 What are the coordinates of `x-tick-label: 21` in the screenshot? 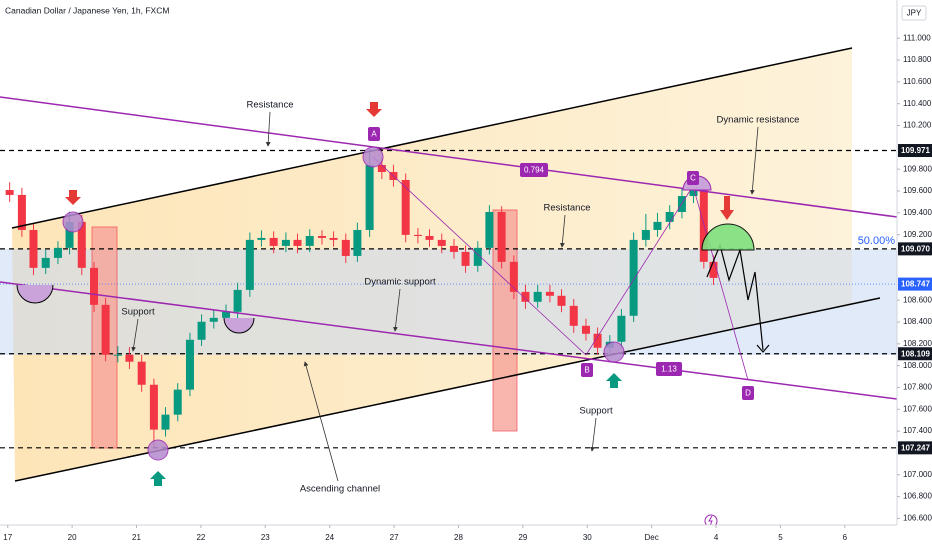 It's located at (136, 537).